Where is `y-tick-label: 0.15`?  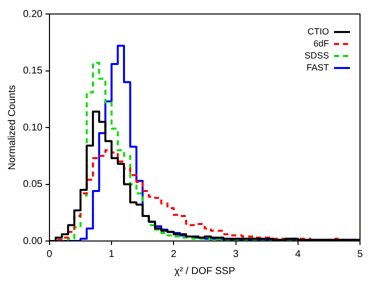 y-tick-label: 0.15 is located at coordinates (32, 71).